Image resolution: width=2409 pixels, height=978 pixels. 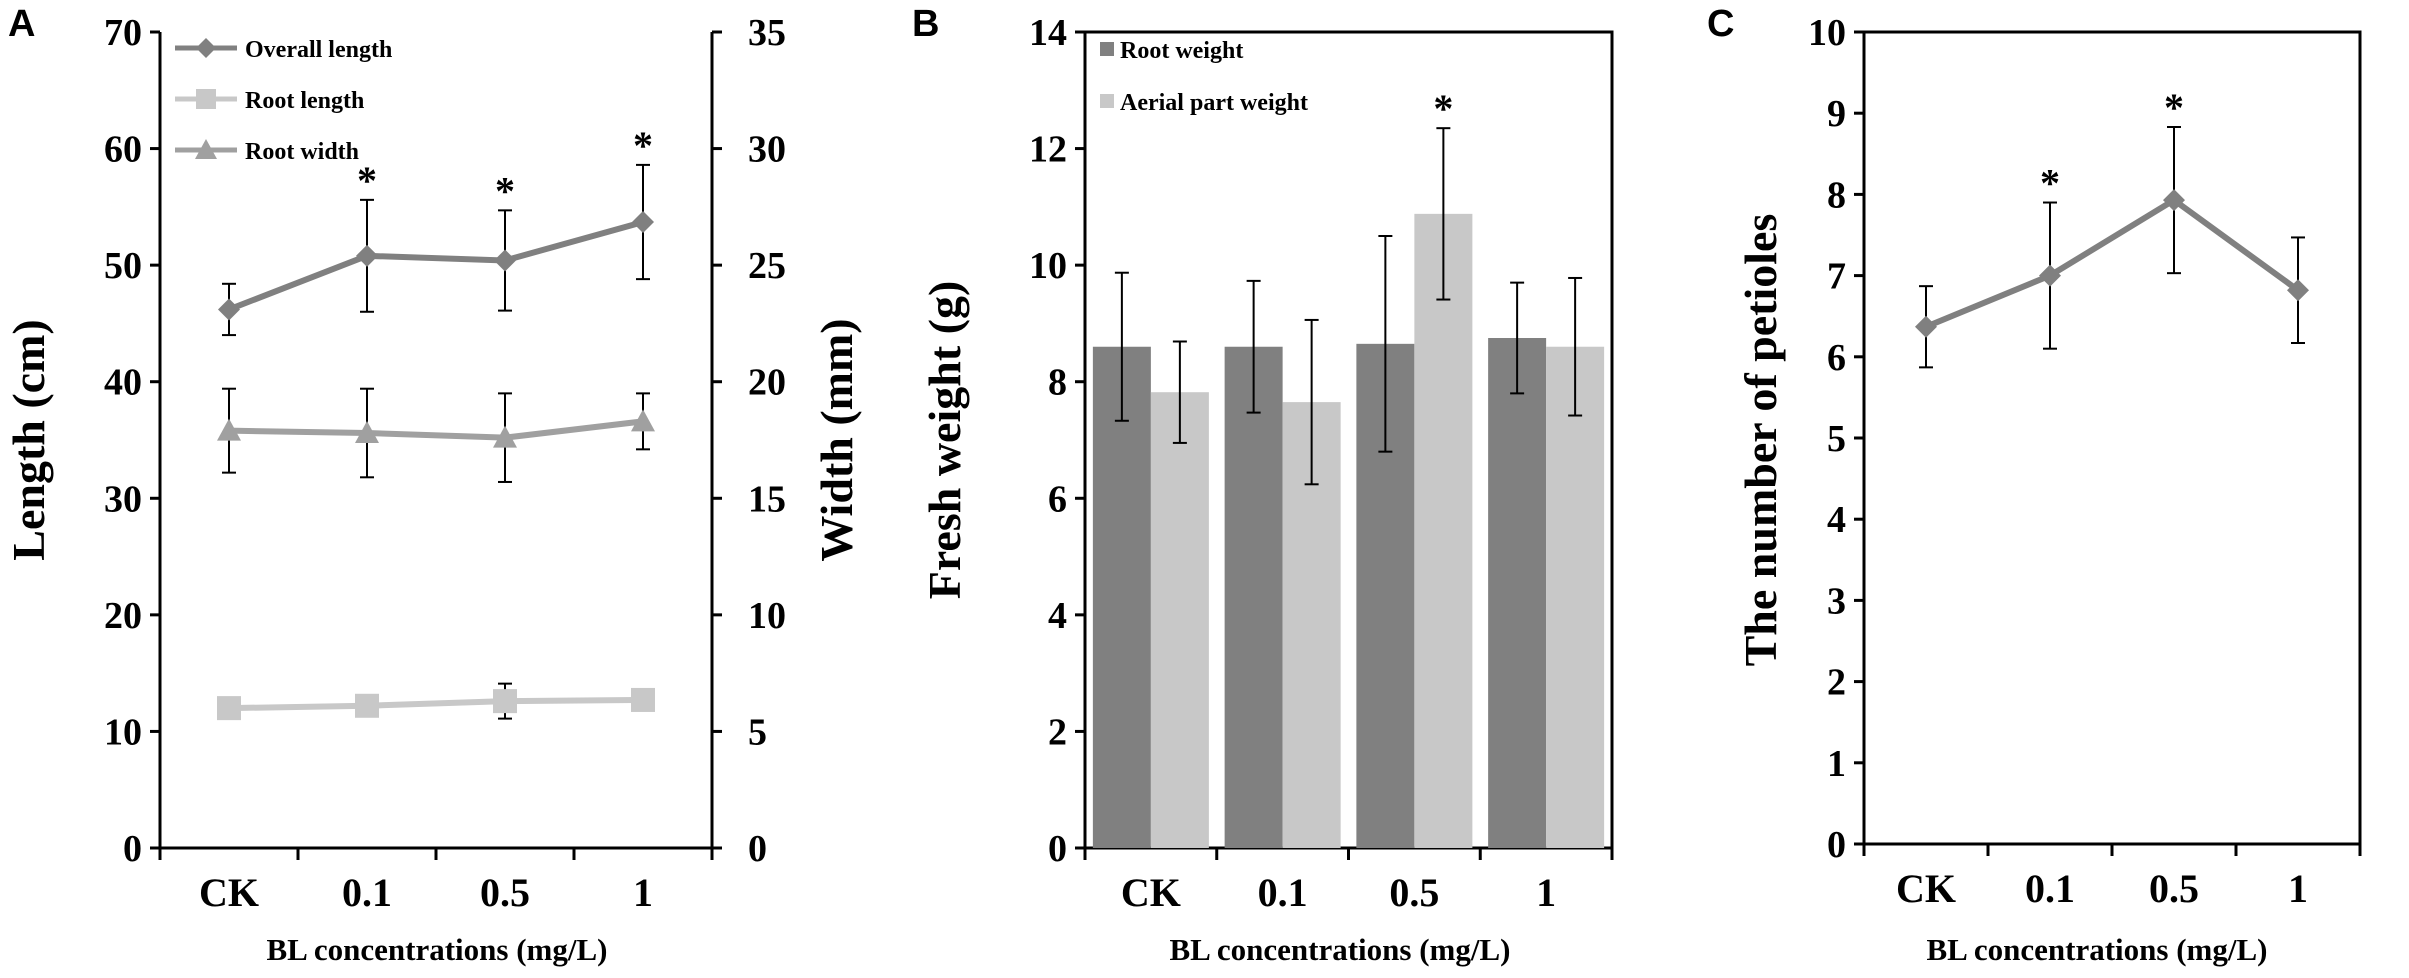 What do you see at coordinates (123, 616) in the screenshot?
I see `panel-a-y-tick-label: 20` at bounding box center [123, 616].